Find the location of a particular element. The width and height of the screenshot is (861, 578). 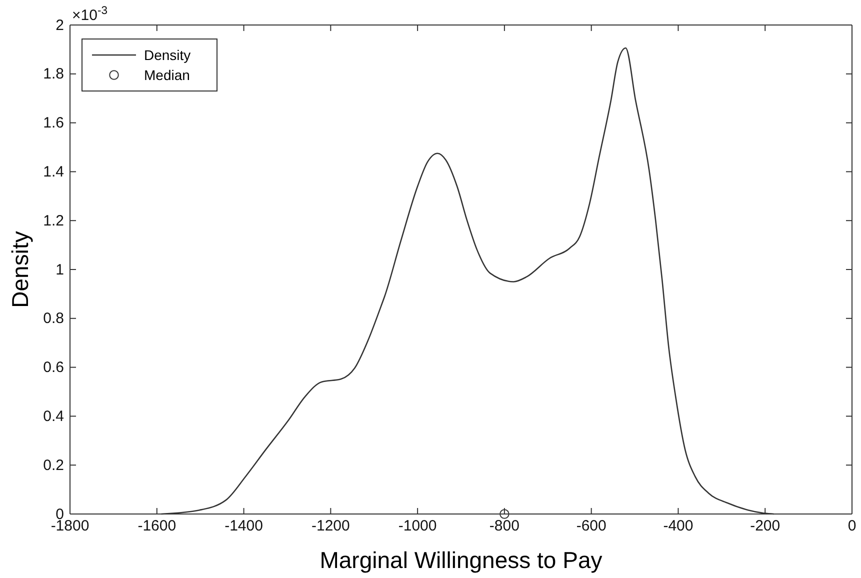

x-tick-label: -1200 is located at coordinates (330, 526).